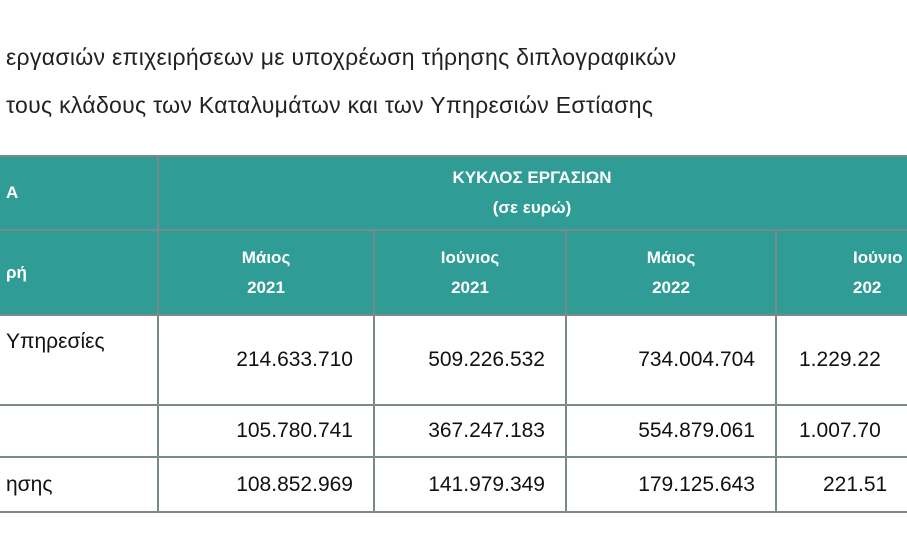 The height and width of the screenshot is (536, 907). Describe the element at coordinates (840, 272) in the screenshot. I see `header-cell: Ιούνιο 202` at that location.